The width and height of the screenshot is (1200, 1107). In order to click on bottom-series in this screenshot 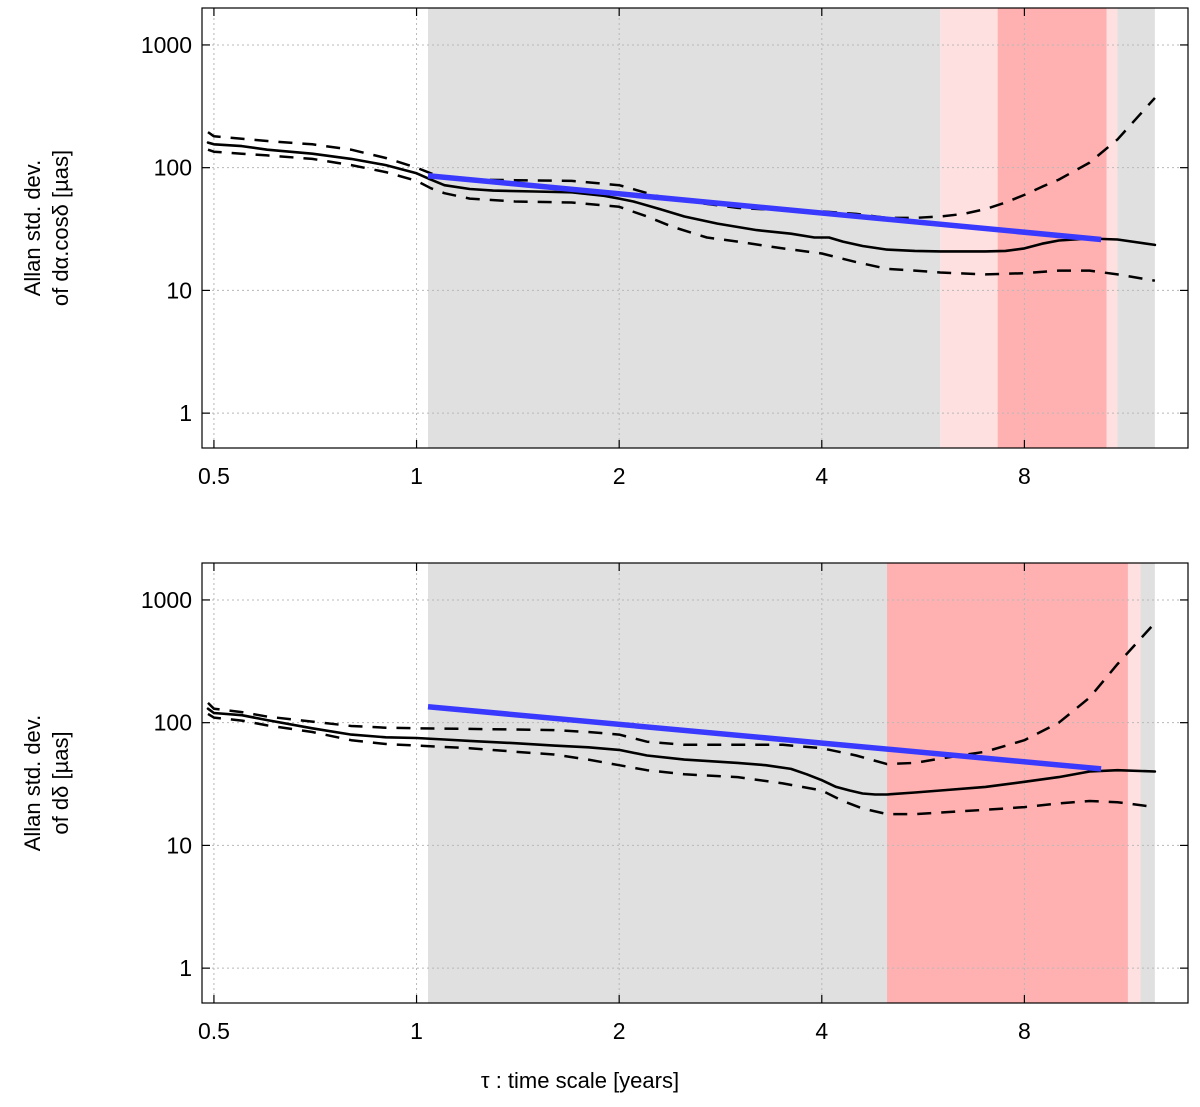, I will do `click(681, 719)`.